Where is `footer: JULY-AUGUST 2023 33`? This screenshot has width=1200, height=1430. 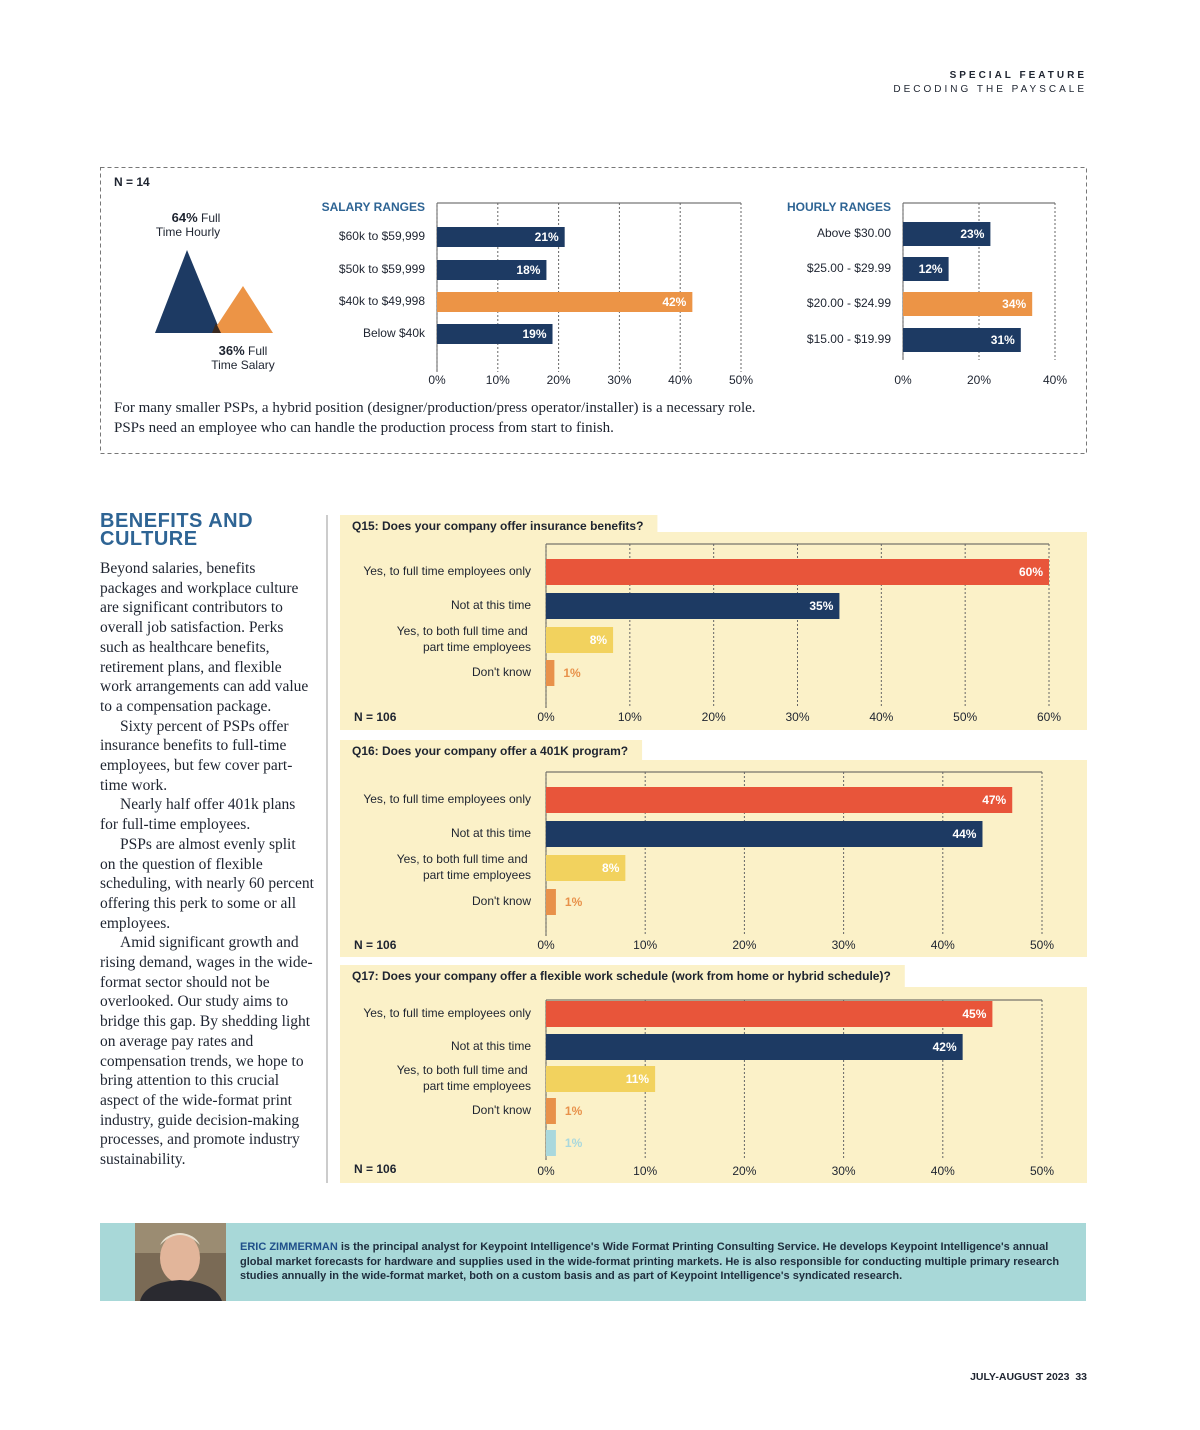
footer: JULY-AUGUST 2023 33 is located at coordinates (1028, 1377).